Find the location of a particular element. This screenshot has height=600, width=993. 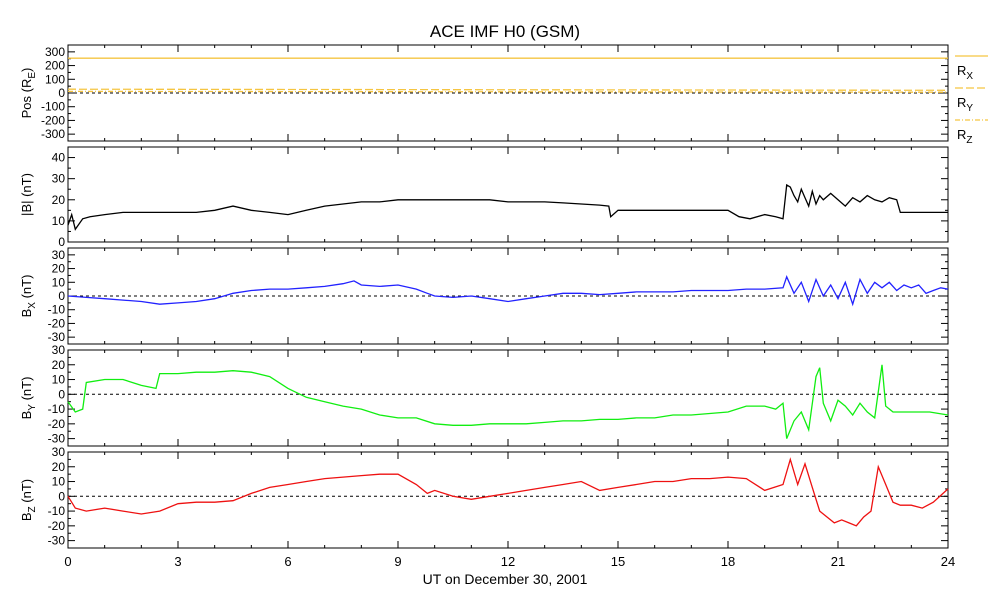

series-line-bz is located at coordinates (508, 492).